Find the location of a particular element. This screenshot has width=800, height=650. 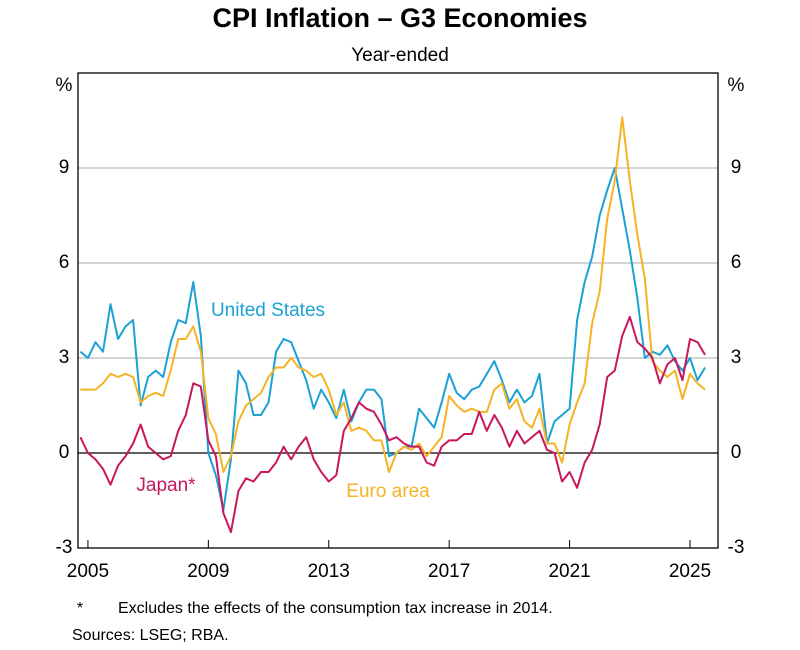

x-tick-label: 2021 is located at coordinates (569, 571).